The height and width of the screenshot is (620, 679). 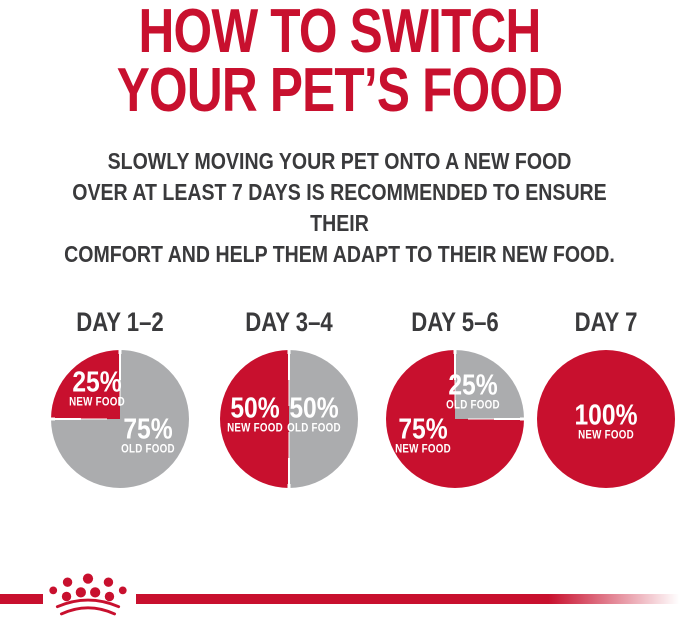 I want to click on slice-label-new-food: 25% NEW FOOD, so click(x=96, y=388).